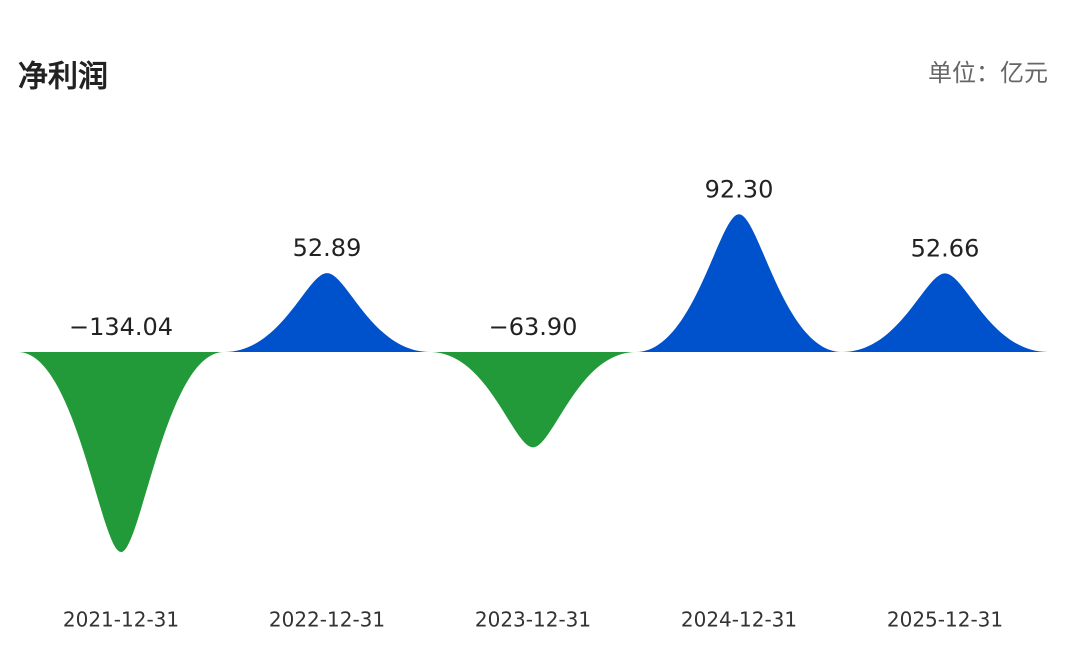 The height and width of the screenshot is (670, 1080). Describe the element at coordinates (739, 189) in the screenshot. I see `value-label: 92.30` at that location.